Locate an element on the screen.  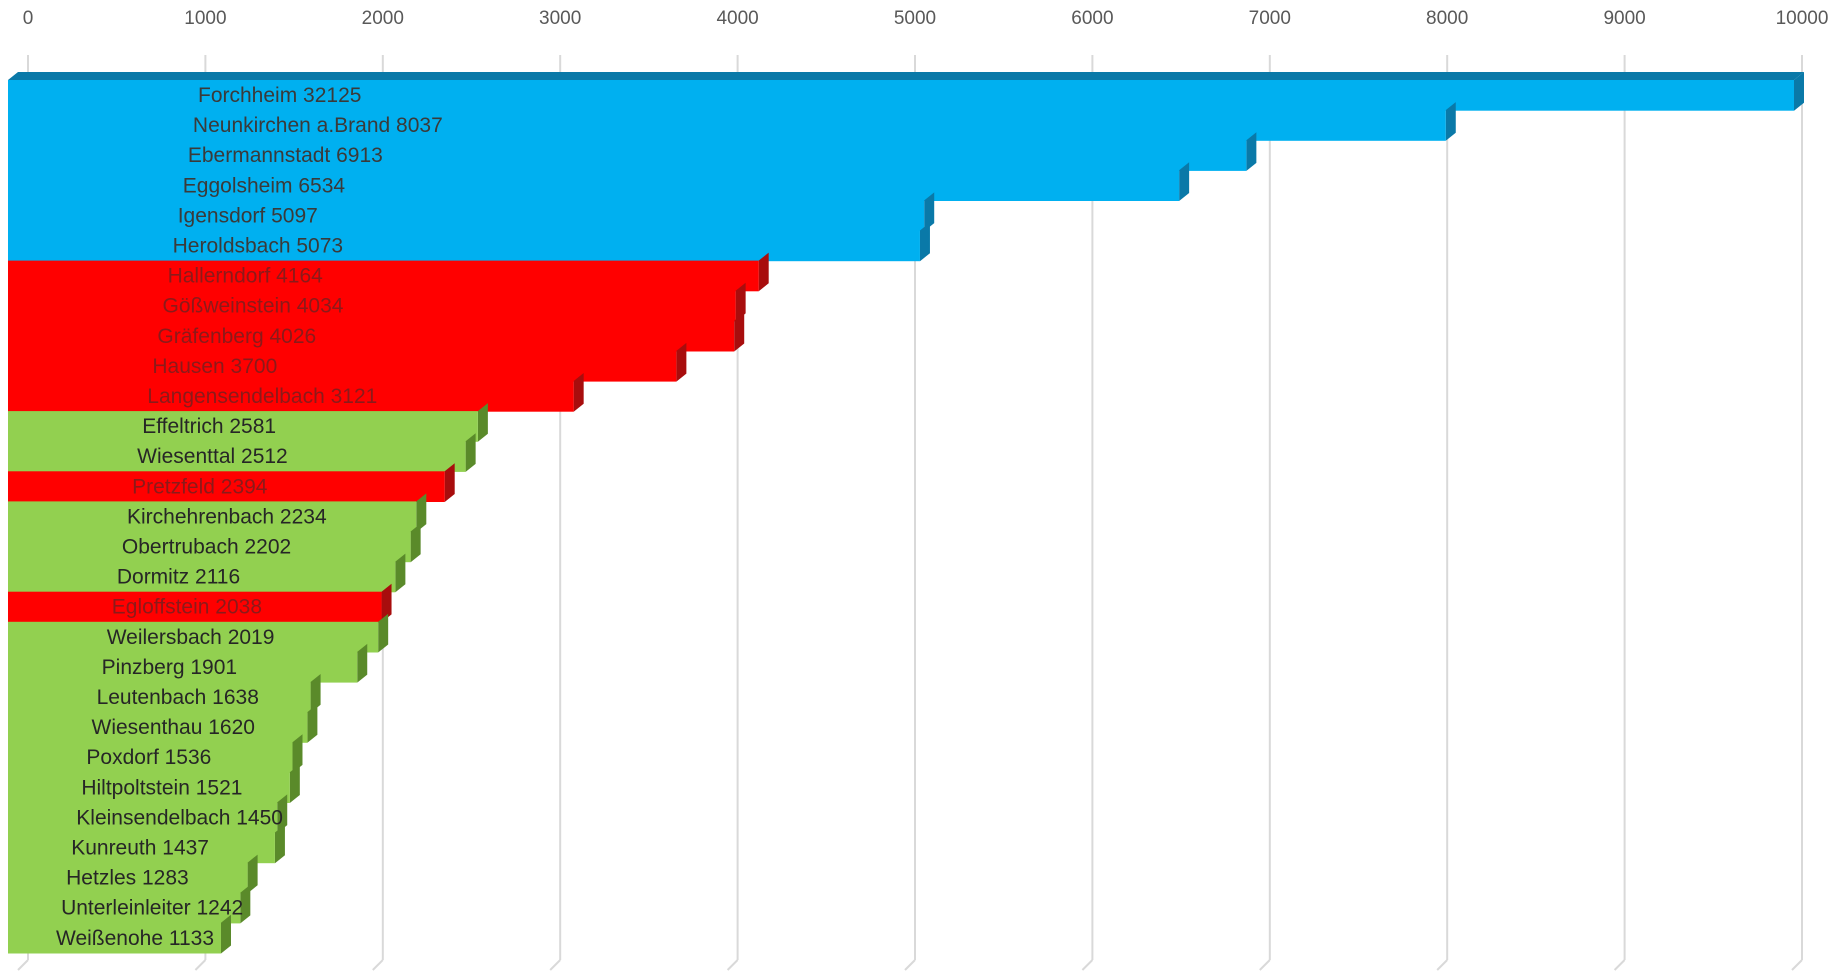
bar-label: Leutenbach 1638 is located at coordinates (178, 697).